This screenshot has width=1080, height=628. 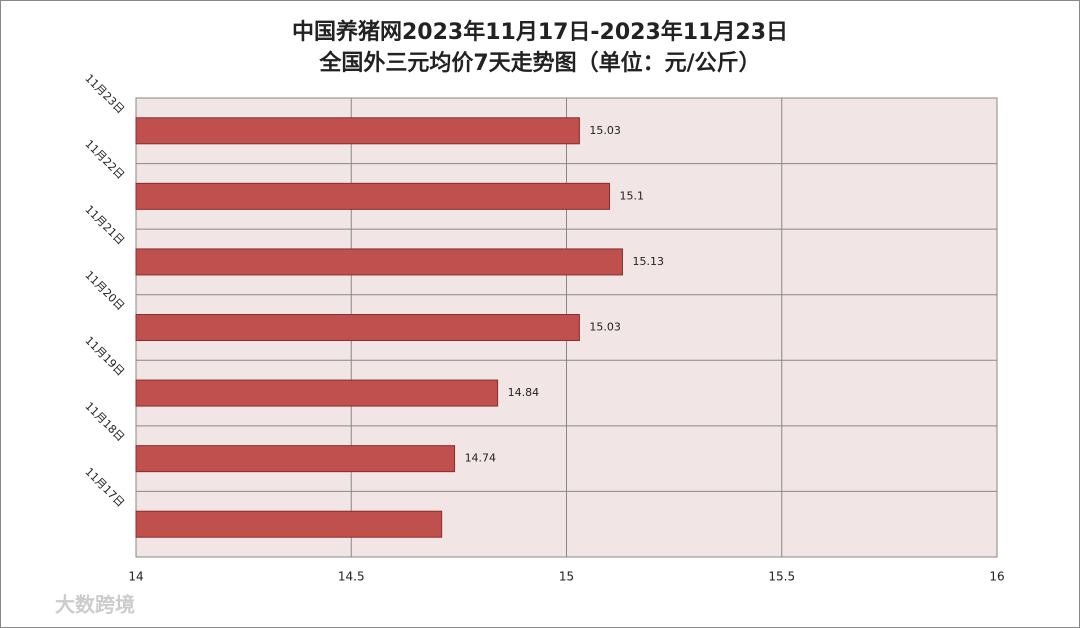 I want to click on x-tick-label: 15, so click(x=566, y=577).